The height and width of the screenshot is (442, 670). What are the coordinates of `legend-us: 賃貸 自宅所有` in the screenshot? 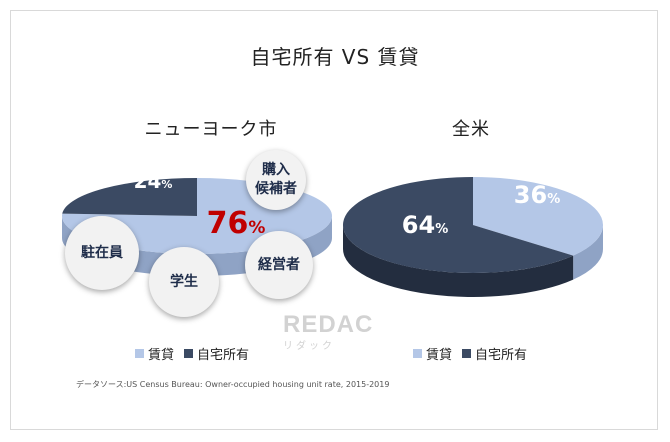 It's located at (470, 353).